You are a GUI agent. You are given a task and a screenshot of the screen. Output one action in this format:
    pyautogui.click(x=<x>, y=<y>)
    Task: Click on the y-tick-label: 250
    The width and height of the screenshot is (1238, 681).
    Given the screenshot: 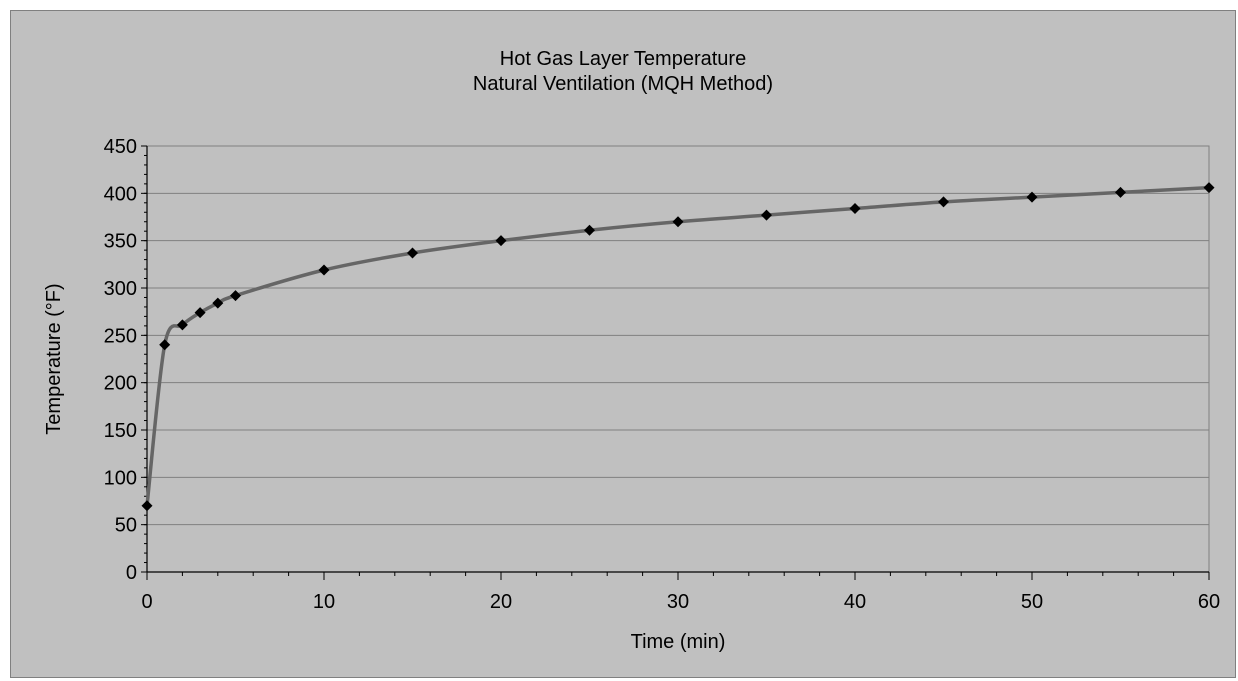 What is the action you would take?
    pyautogui.click(x=120, y=336)
    